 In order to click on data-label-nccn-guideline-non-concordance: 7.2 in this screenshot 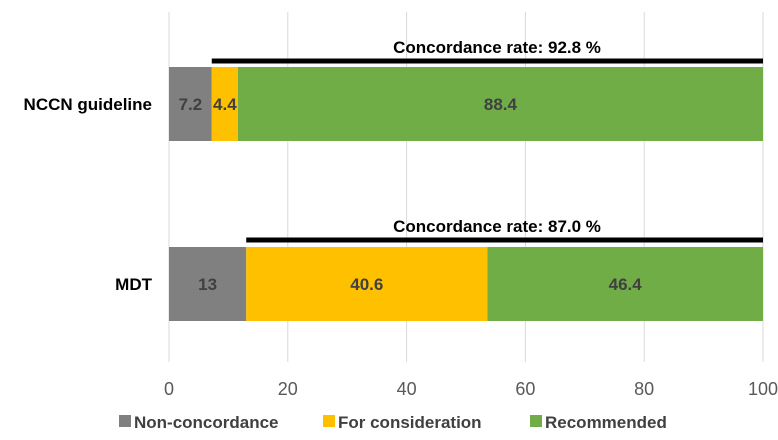, I will do `click(191, 104)`.